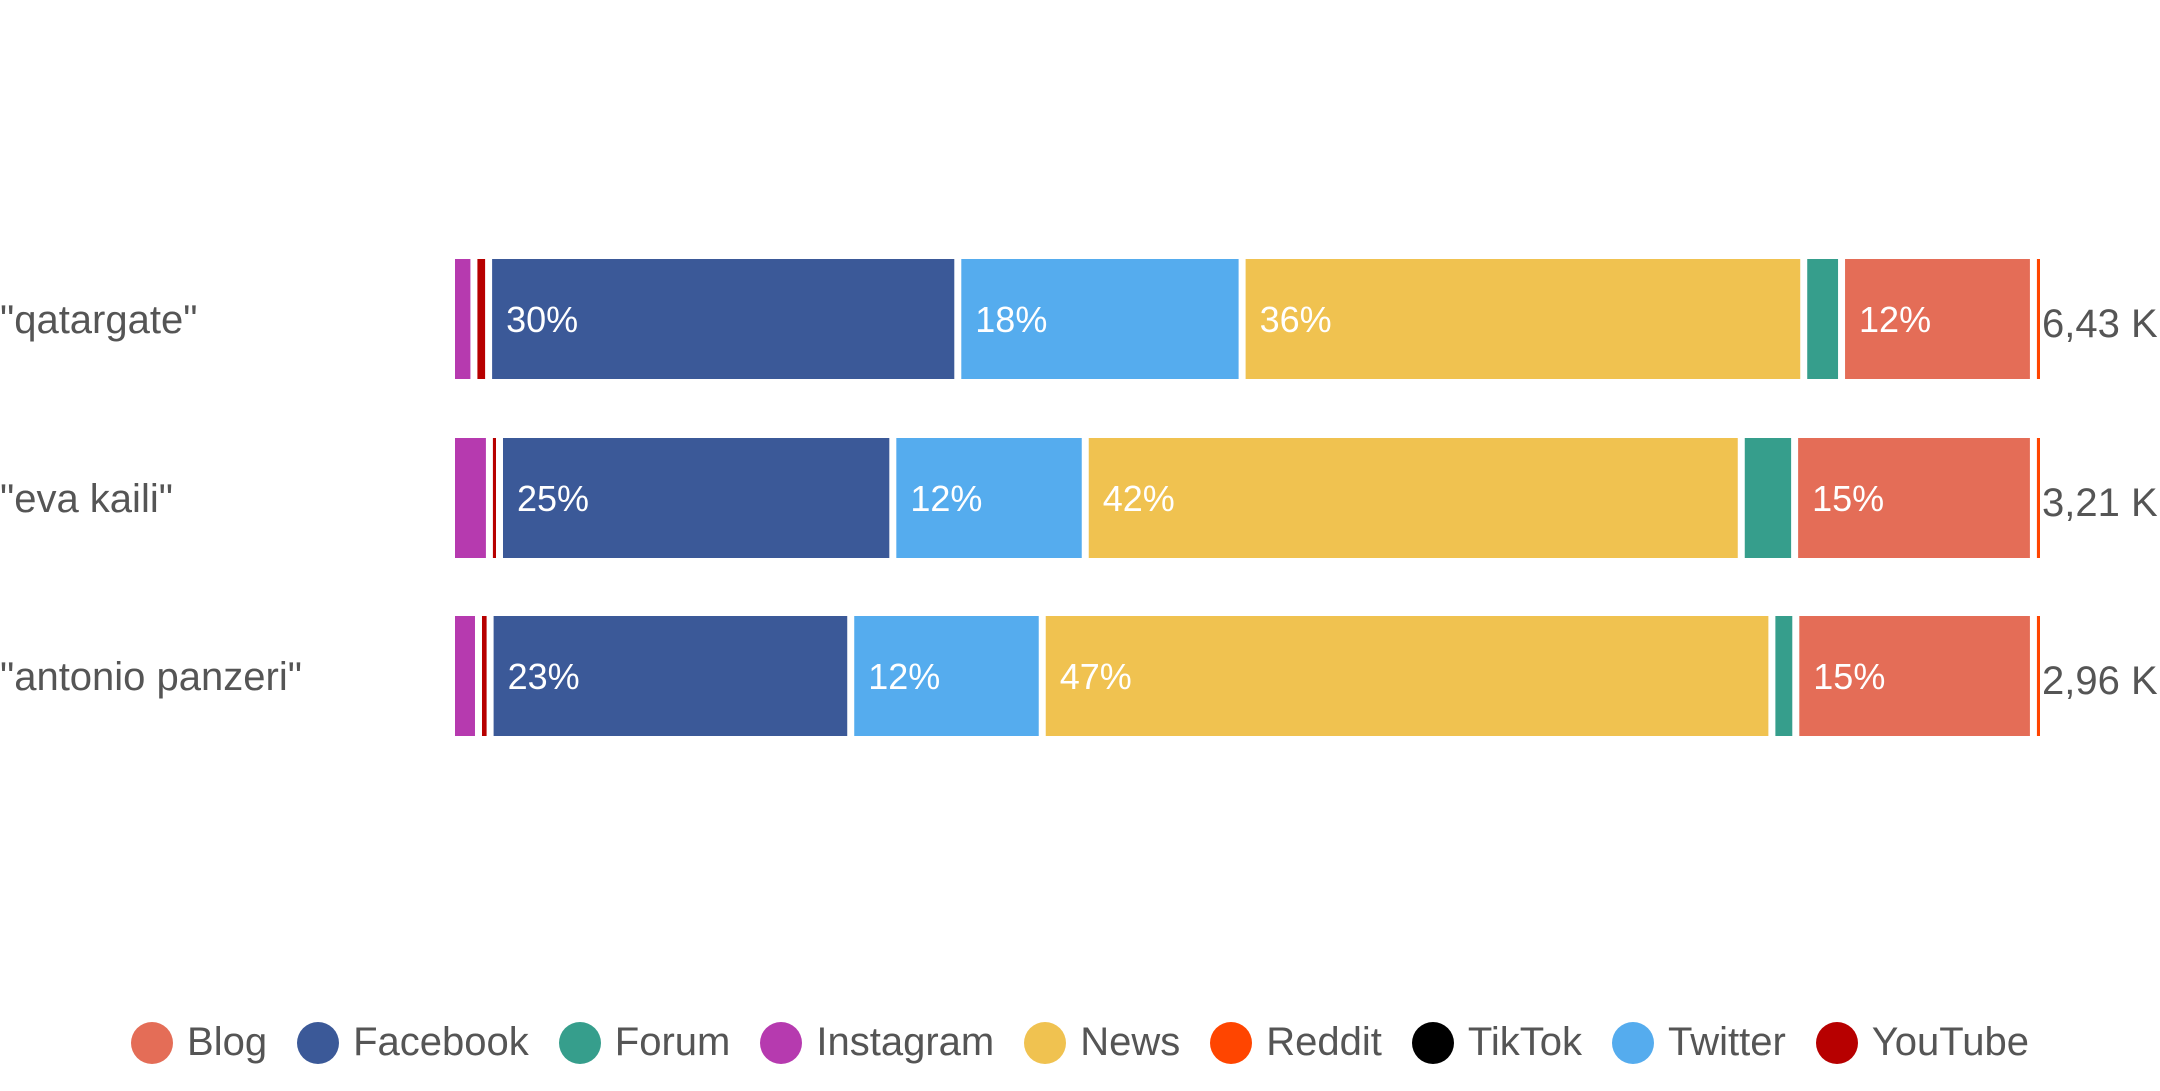 This screenshot has height=1091, width=2160. What do you see at coordinates (1950, 1042) in the screenshot?
I see `legend-label: YouTube` at bounding box center [1950, 1042].